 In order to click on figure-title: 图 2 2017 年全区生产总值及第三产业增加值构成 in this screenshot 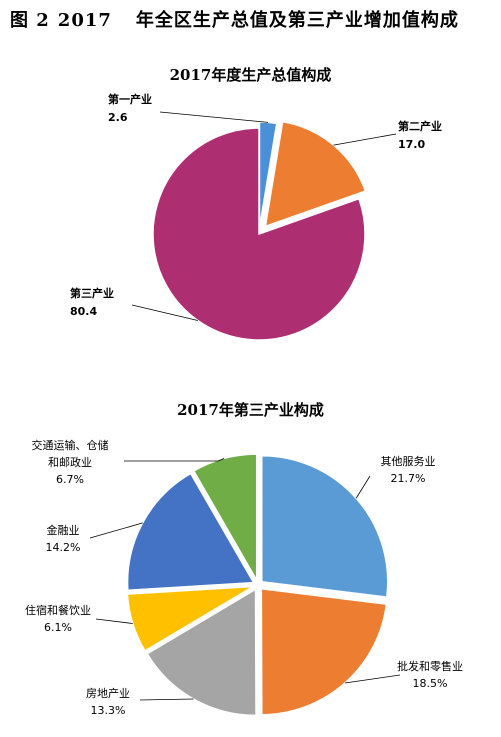, I will do `click(234, 19)`.